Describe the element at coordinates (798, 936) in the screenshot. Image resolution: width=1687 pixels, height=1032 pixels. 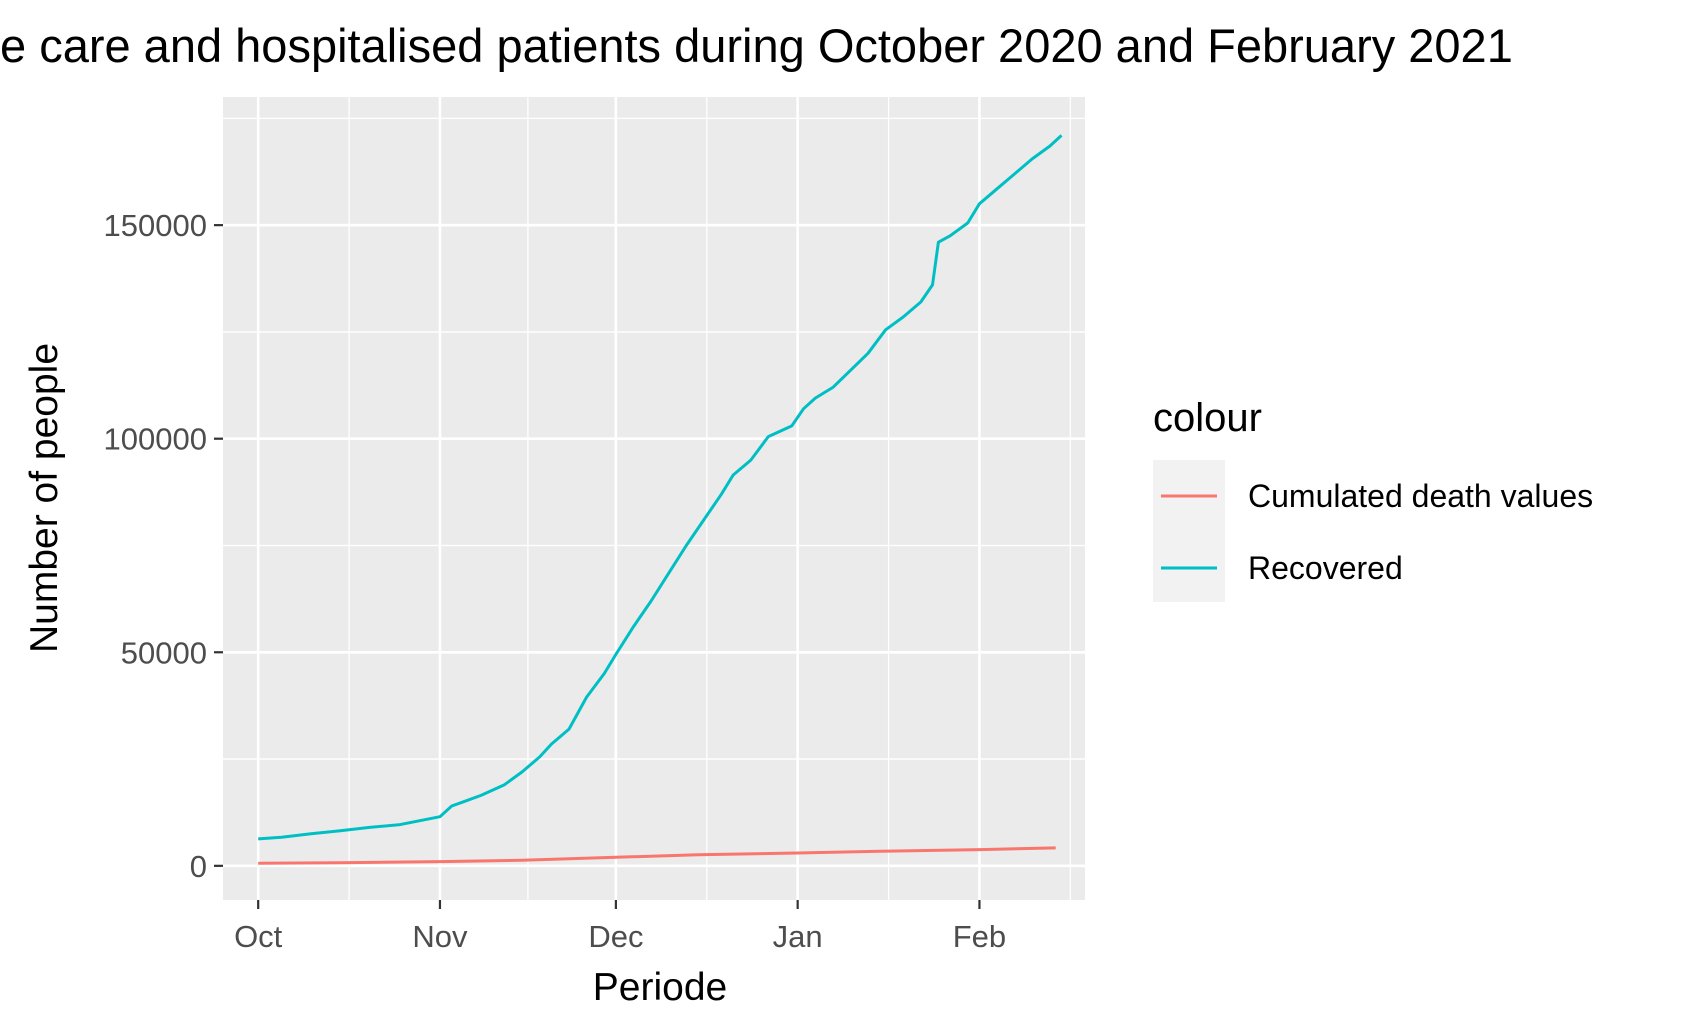
I see `x-tick-label: Jan` at that location.